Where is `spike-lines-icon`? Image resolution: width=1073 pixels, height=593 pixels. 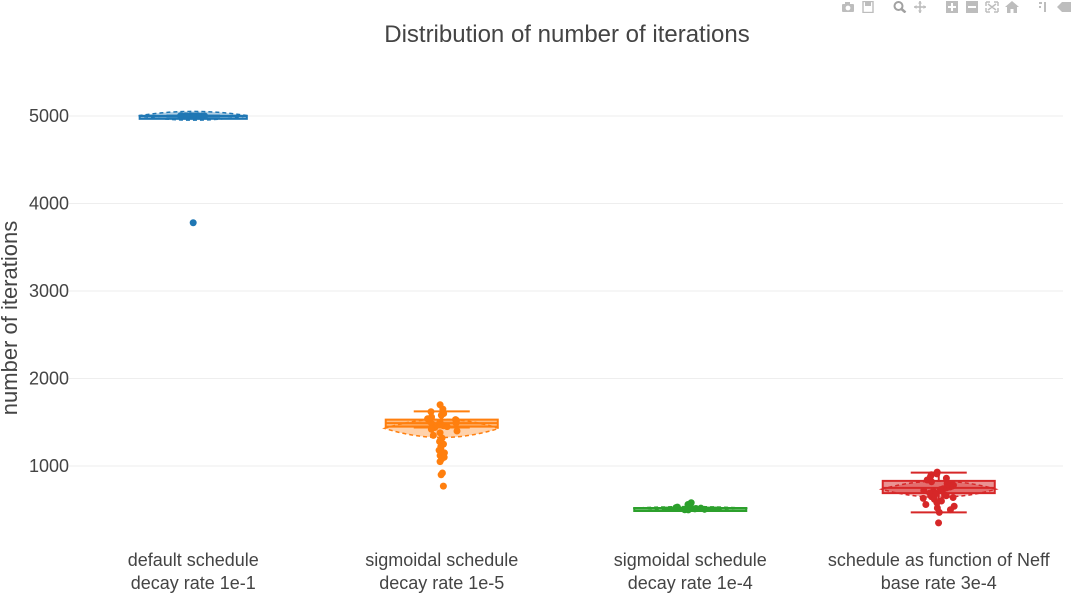 spike-lines-icon is located at coordinates (1044, 7).